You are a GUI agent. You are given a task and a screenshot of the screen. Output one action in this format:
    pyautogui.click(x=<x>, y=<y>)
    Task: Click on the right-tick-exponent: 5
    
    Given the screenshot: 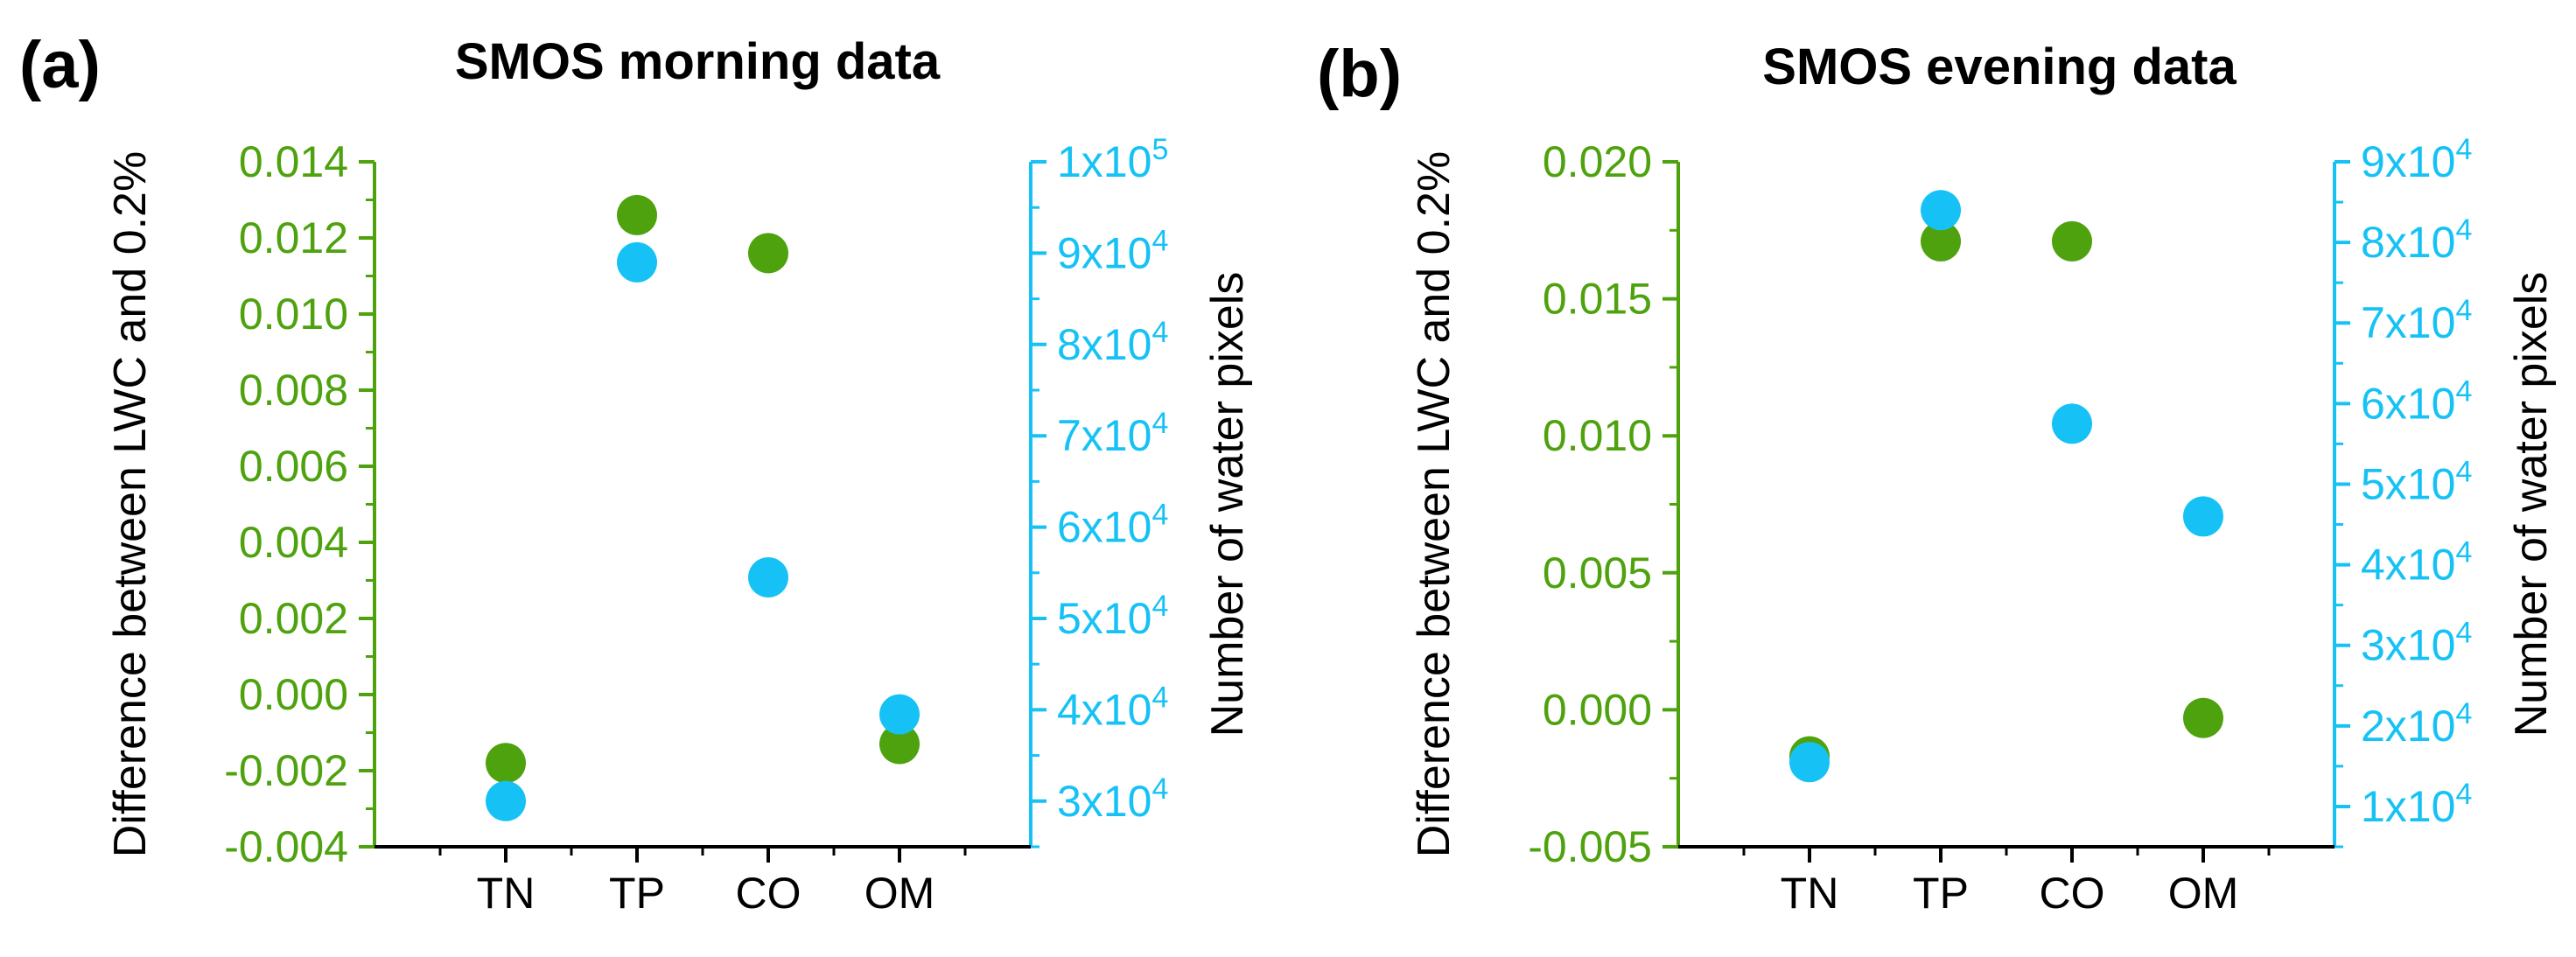 What is the action you would take?
    pyautogui.click(x=1160, y=149)
    